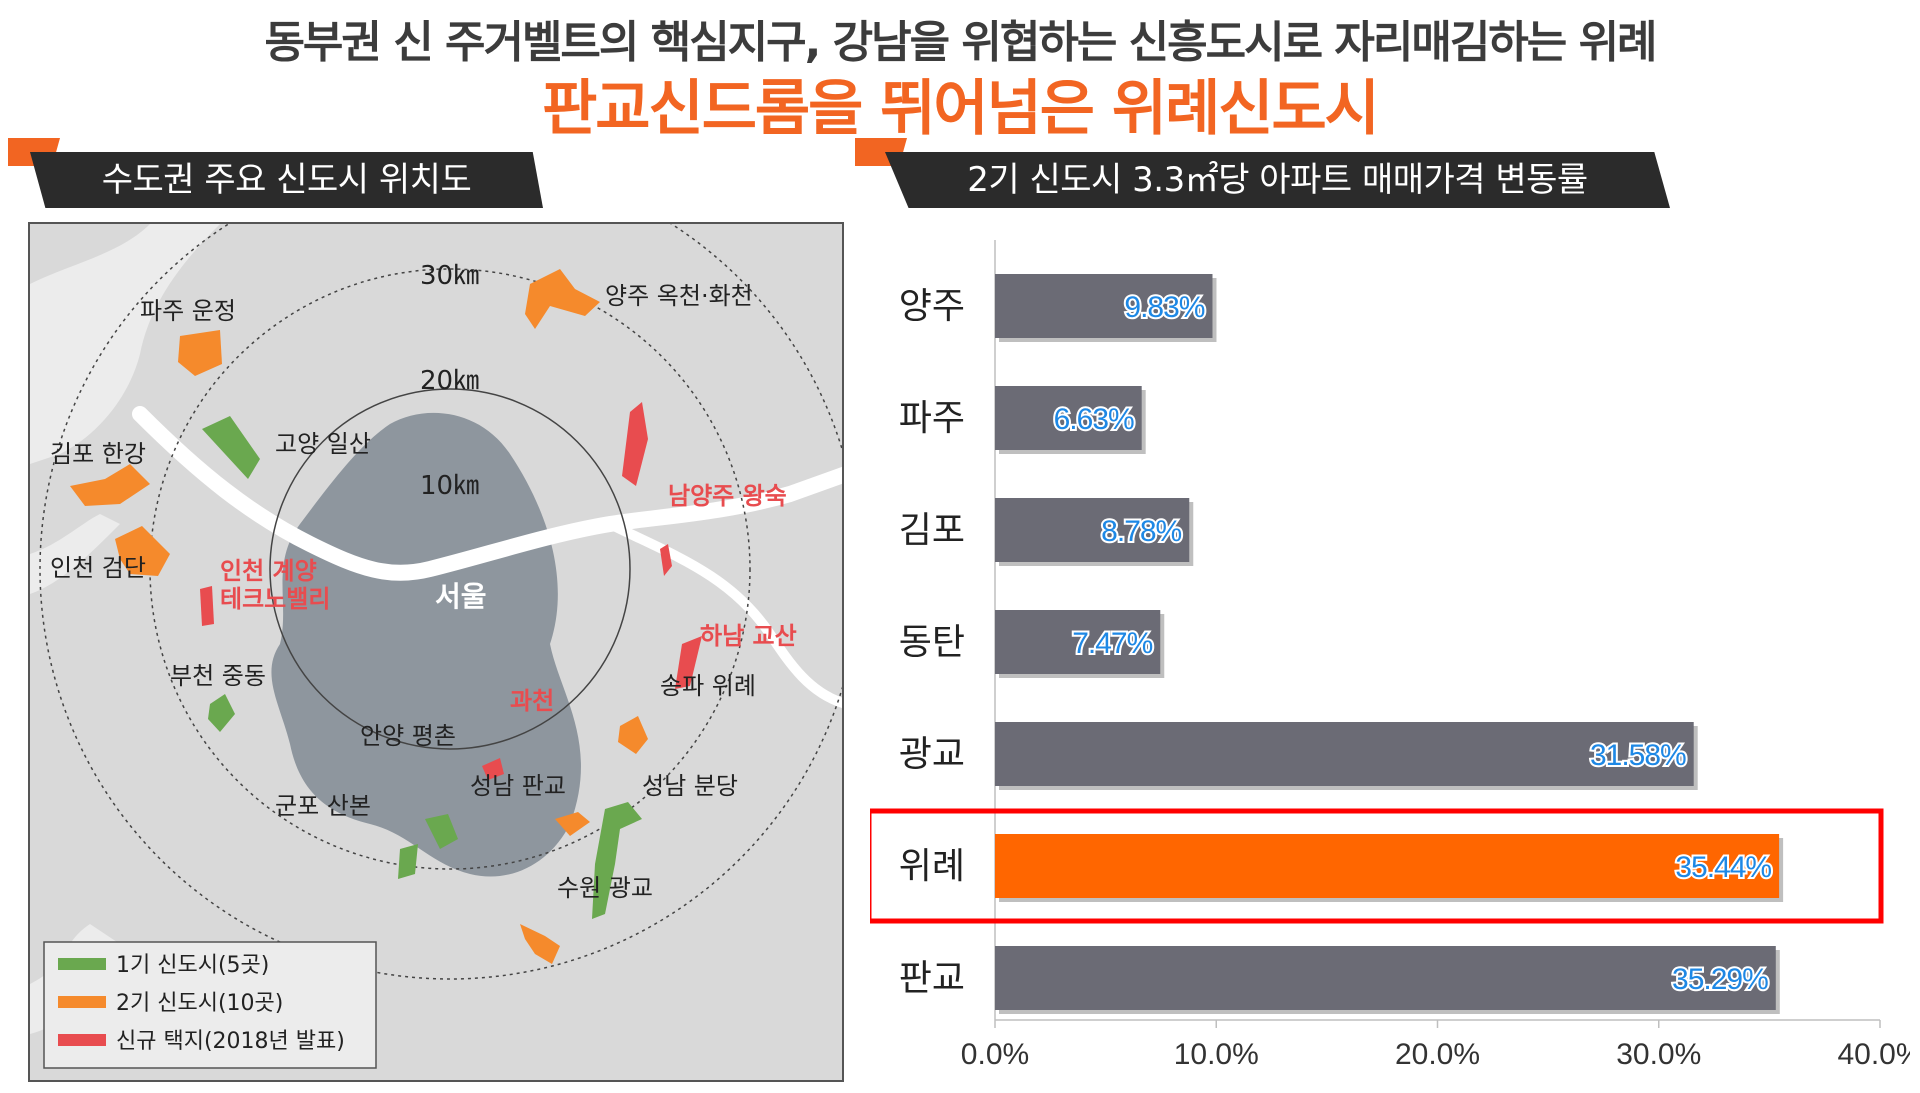 The height and width of the screenshot is (1093, 1920). What do you see at coordinates (932, 866) in the screenshot?
I see `category-label: 위례` at bounding box center [932, 866].